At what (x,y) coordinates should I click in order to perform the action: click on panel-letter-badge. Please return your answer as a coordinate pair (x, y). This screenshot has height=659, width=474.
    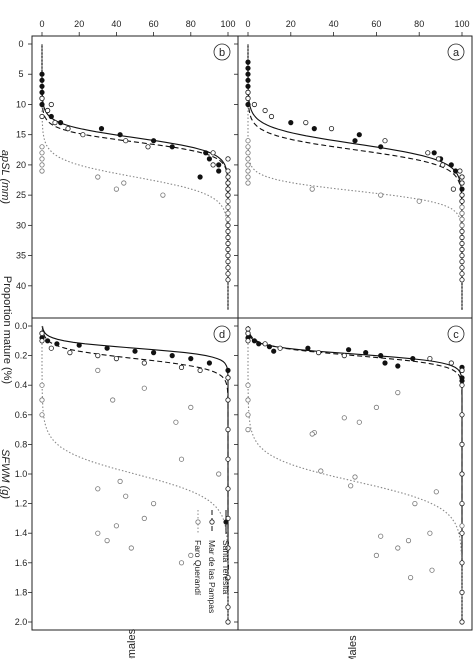
    Looking at the image, I should click on (222, 334).